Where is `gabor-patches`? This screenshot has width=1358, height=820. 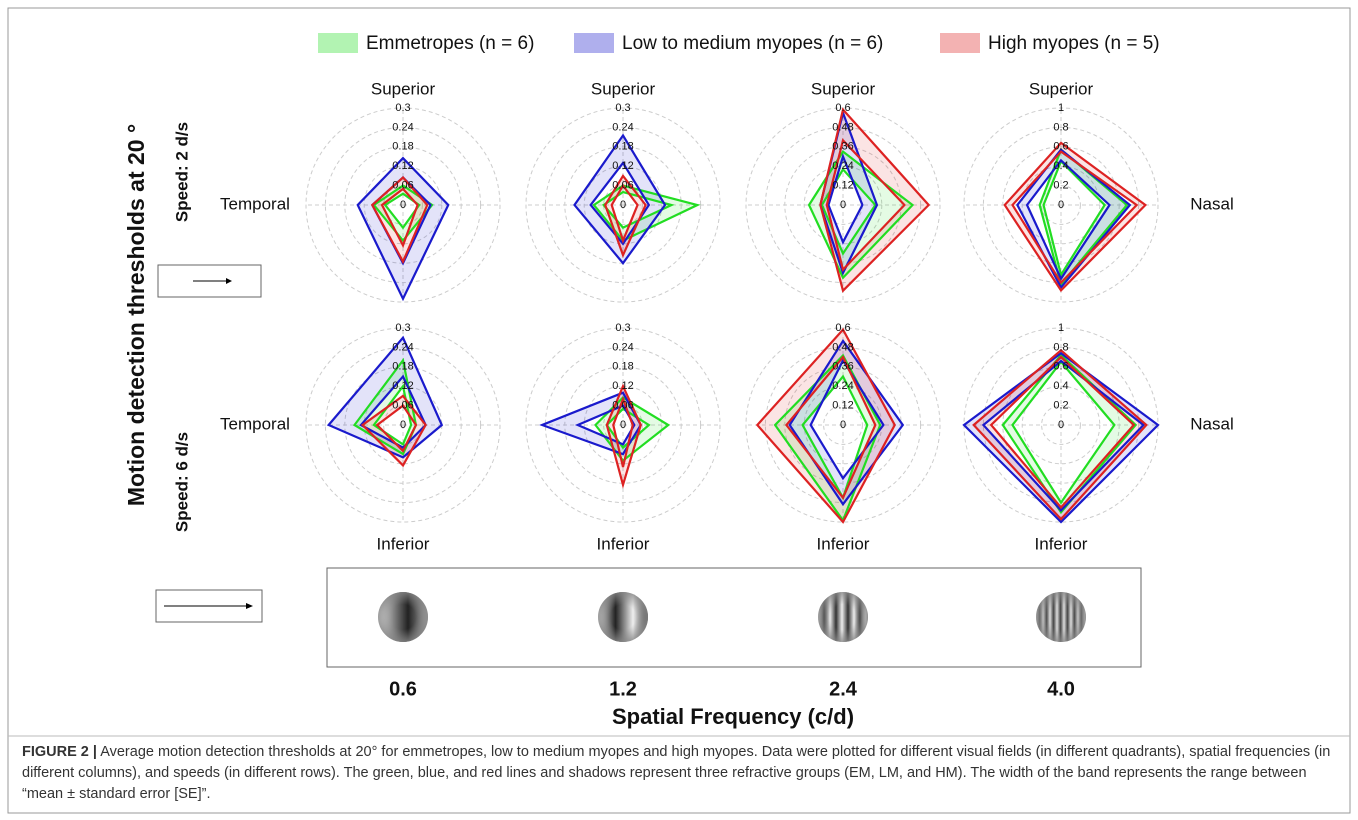 gabor-patches is located at coordinates (732, 617).